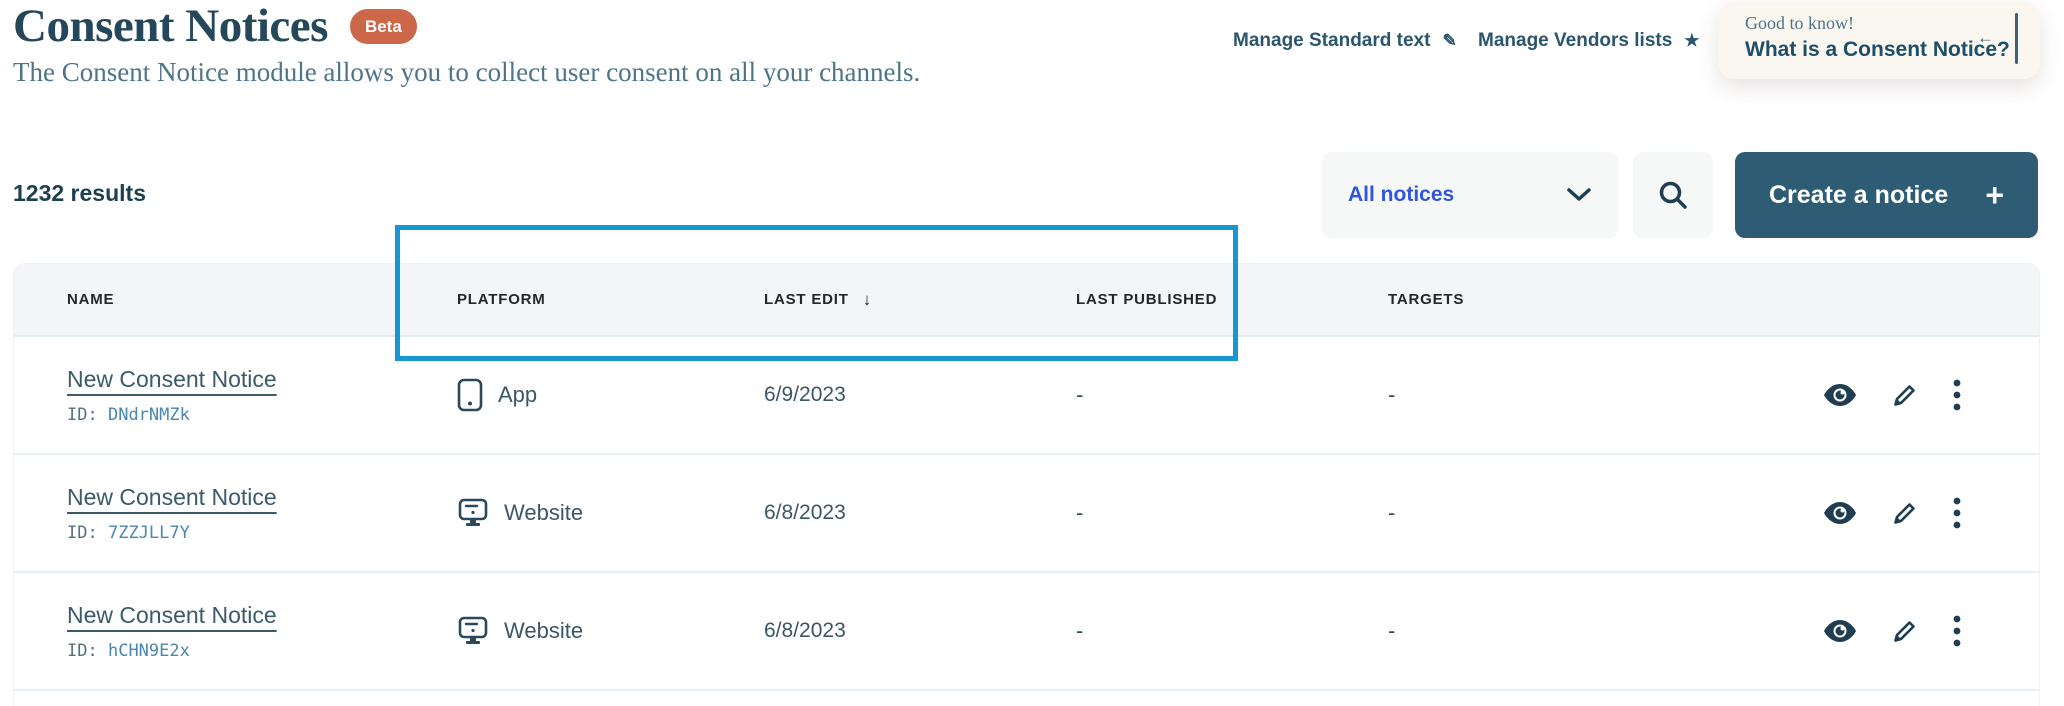 The width and height of the screenshot is (2064, 706). What do you see at coordinates (805, 394) in the screenshot?
I see `last-edit-date: 6/9/2023` at bounding box center [805, 394].